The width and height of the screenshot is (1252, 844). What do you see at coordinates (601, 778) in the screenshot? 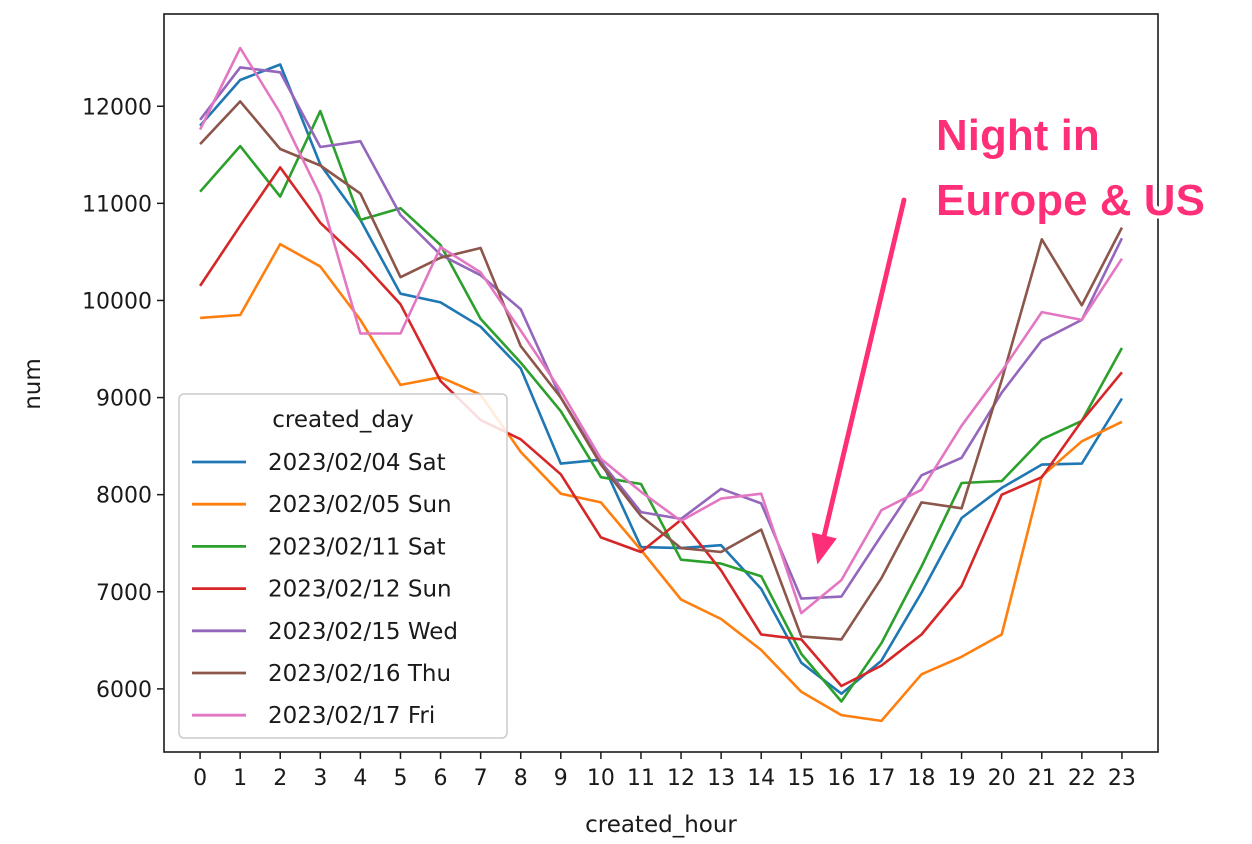
I see `x-tick-label: 10` at bounding box center [601, 778].